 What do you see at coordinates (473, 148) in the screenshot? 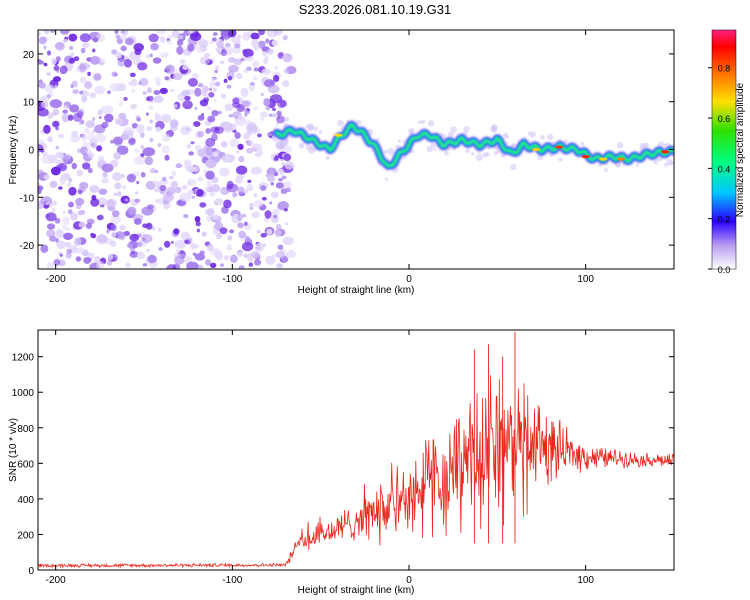
I see `signal-ridge` at bounding box center [473, 148].